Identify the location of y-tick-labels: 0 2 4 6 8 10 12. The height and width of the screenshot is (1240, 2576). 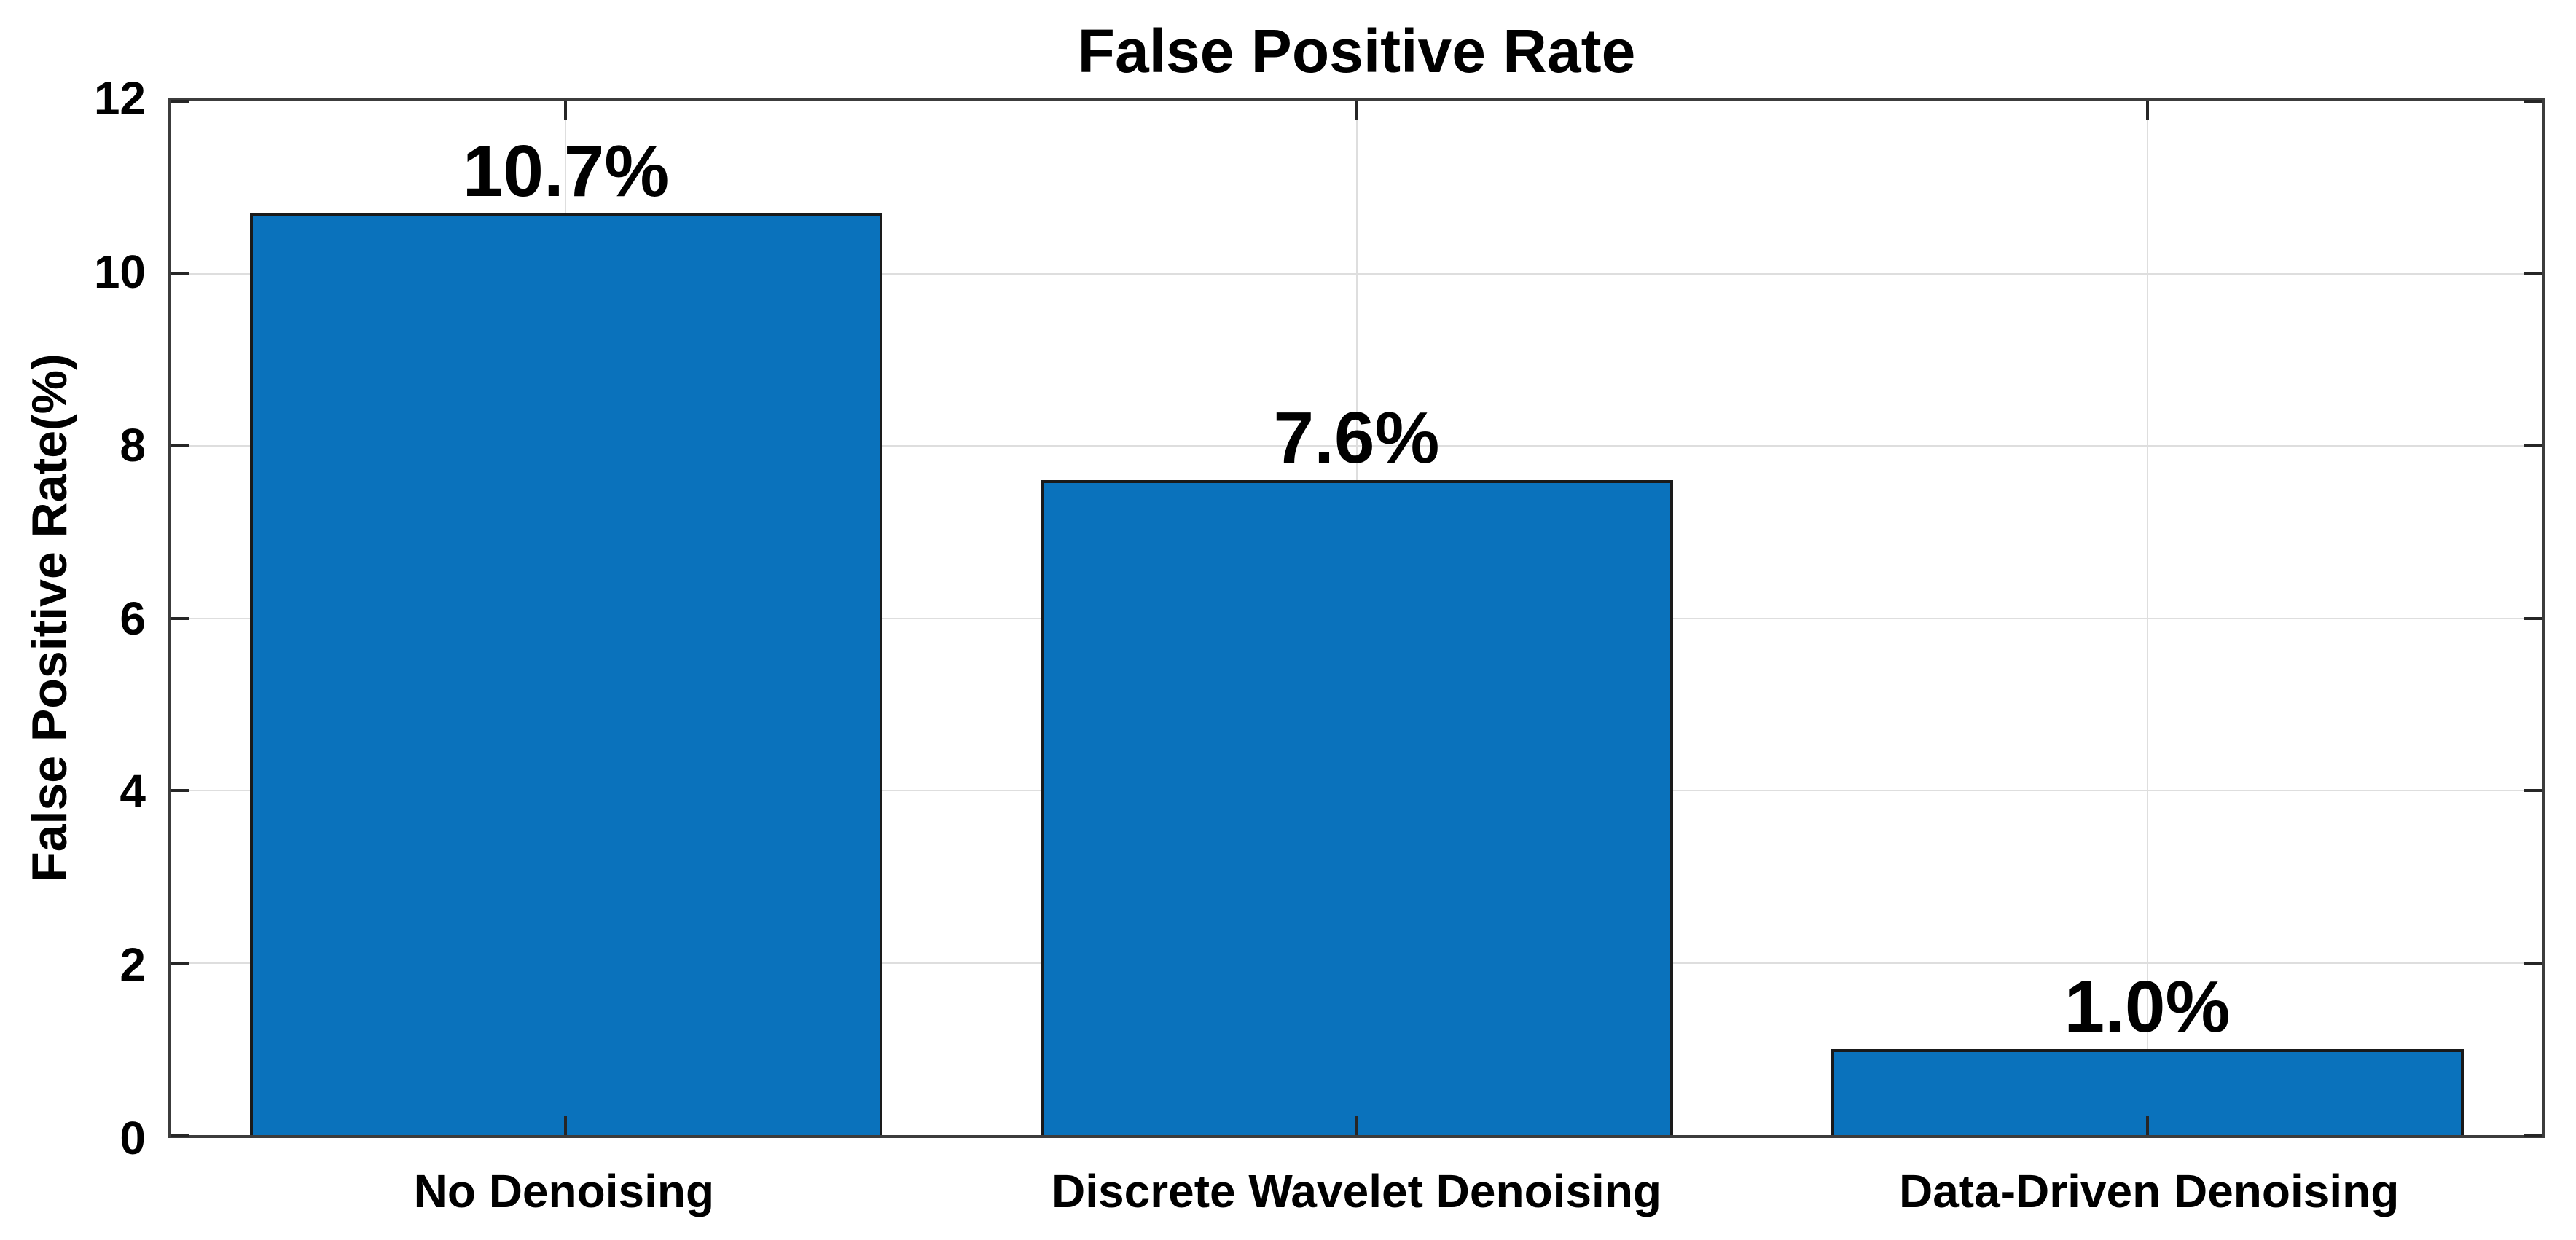
(73, 618).